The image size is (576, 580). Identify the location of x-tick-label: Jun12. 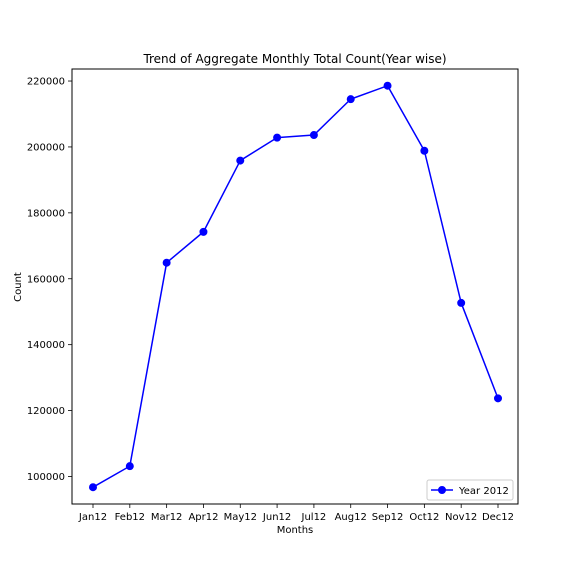
(276, 517).